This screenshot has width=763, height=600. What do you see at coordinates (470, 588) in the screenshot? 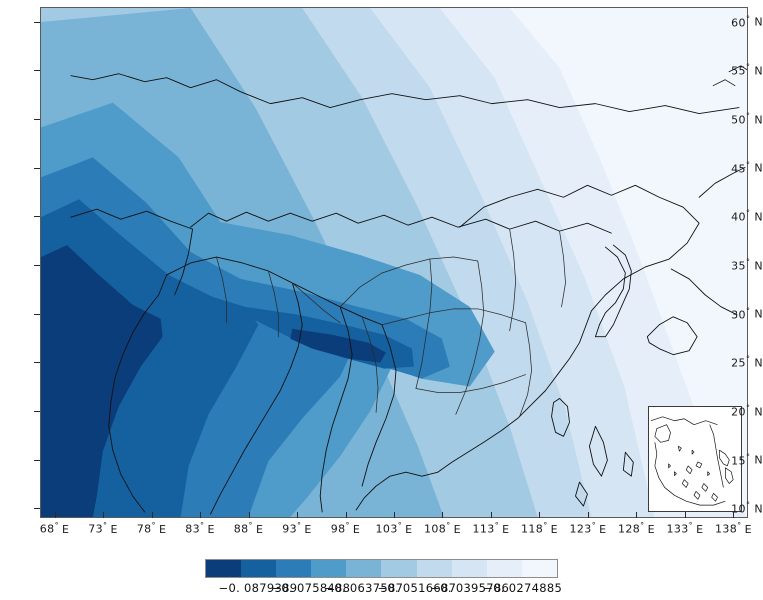
I see `colorbar-tick-label: −0. 0395786` at bounding box center [470, 588].